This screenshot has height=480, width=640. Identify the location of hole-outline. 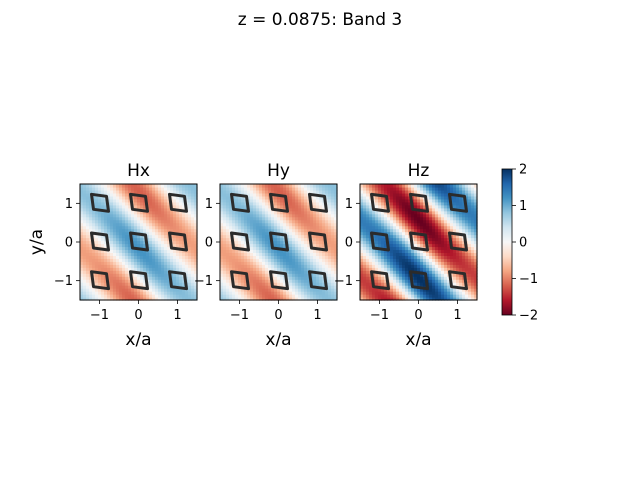
(139, 280).